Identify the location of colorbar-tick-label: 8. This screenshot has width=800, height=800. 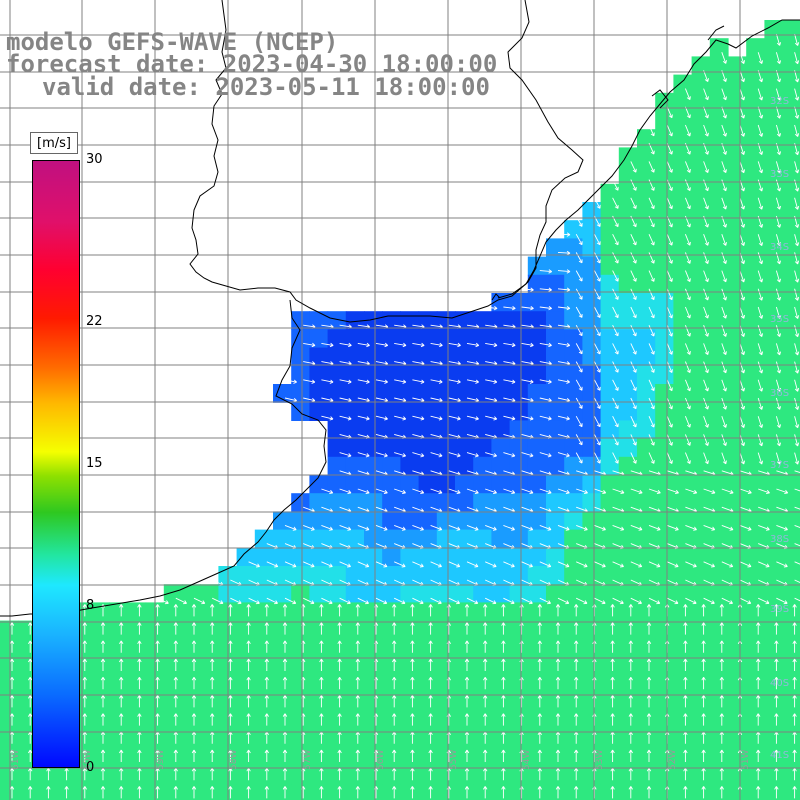
(90, 605).